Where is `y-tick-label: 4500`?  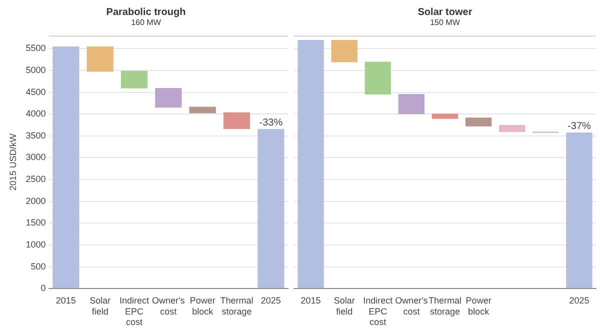 y-tick-label: 4500 is located at coordinates (36, 91).